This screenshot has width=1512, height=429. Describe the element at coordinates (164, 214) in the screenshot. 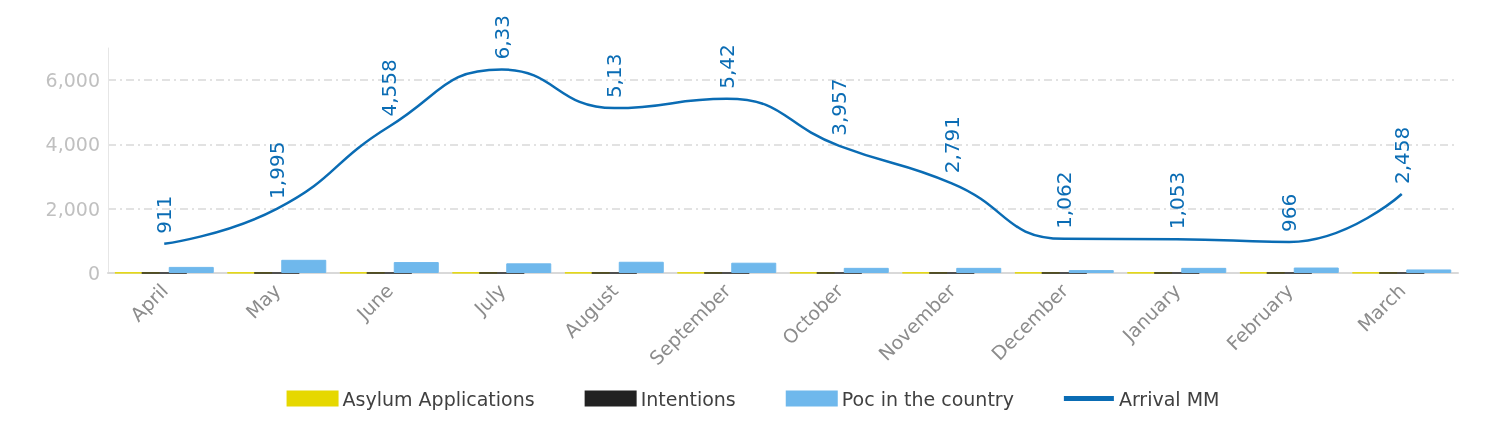

I see `data-label: 911` at that location.